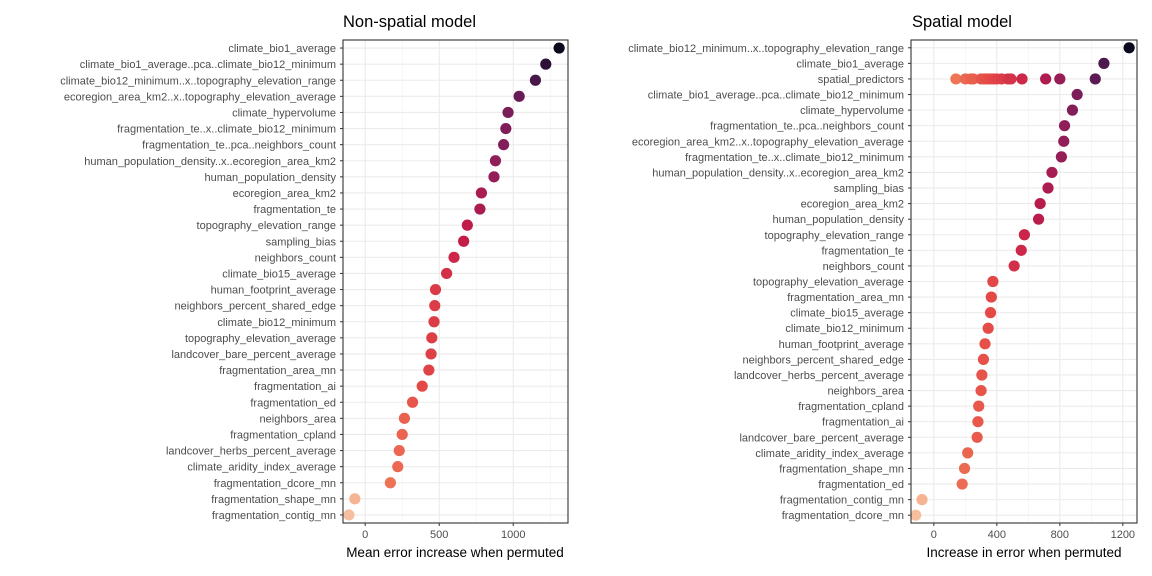 The width and height of the screenshot is (1152, 576). Describe the element at coordinates (1023, 552) in the screenshot. I see `x-axis-label: Increase in error when permuted` at that location.